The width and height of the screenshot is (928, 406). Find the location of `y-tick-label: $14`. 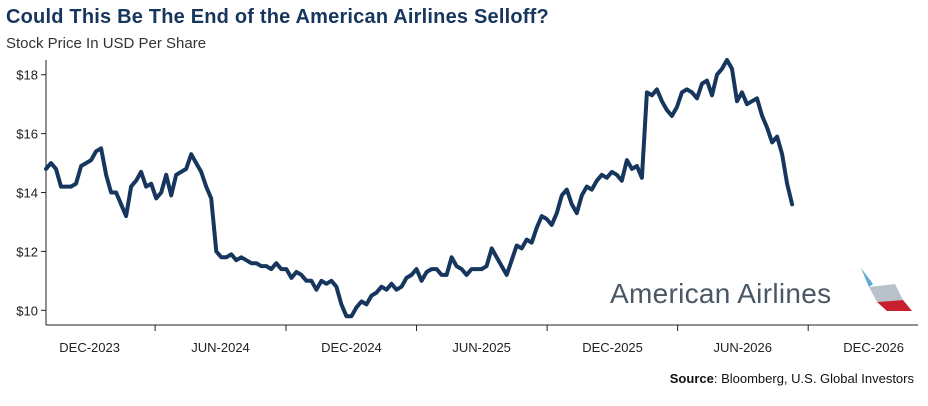

y-tick-label: $14 is located at coordinates (27, 193).